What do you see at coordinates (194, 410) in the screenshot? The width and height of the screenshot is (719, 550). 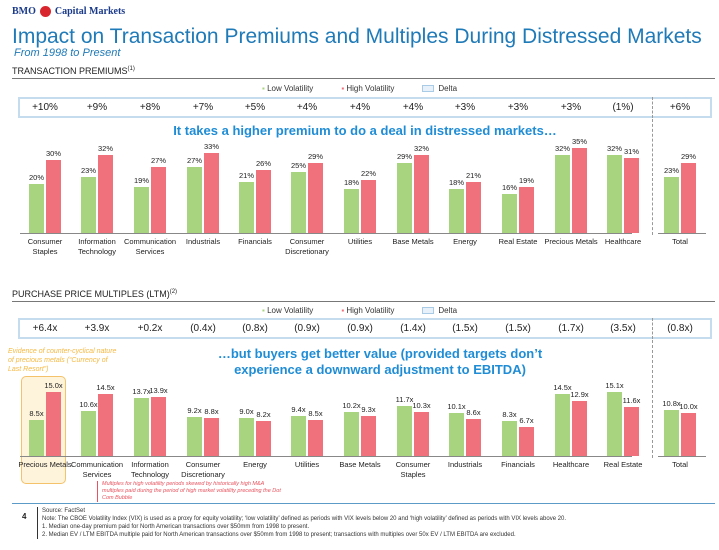 I see `data-label: 9.2x` at bounding box center [194, 410].